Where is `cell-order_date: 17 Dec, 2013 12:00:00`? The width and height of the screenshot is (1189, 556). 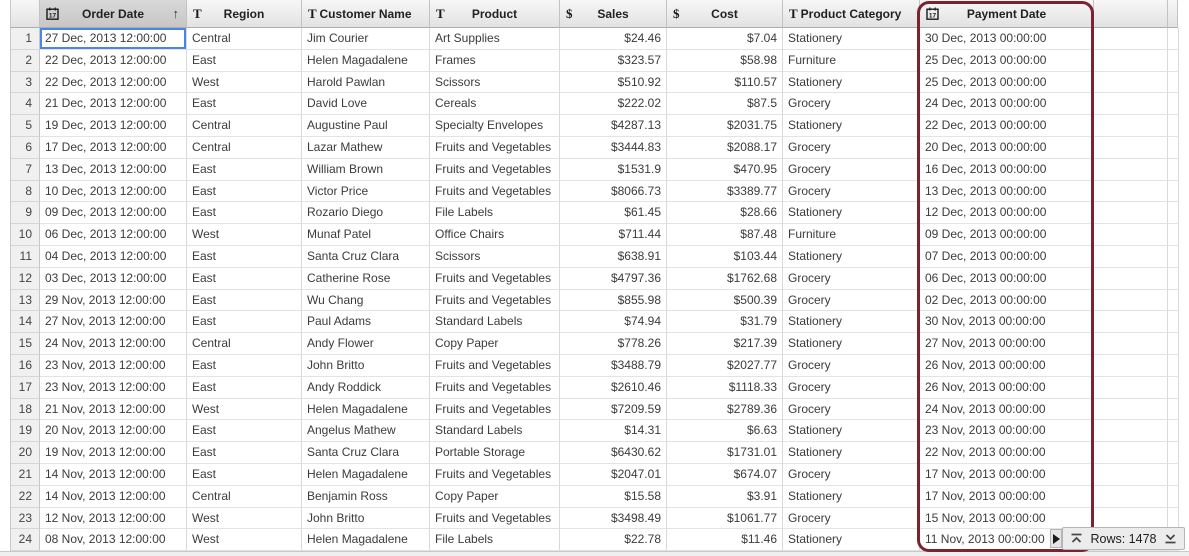
cell-order_date: 17 Dec, 2013 12:00:00 is located at coordinates (113, 147).